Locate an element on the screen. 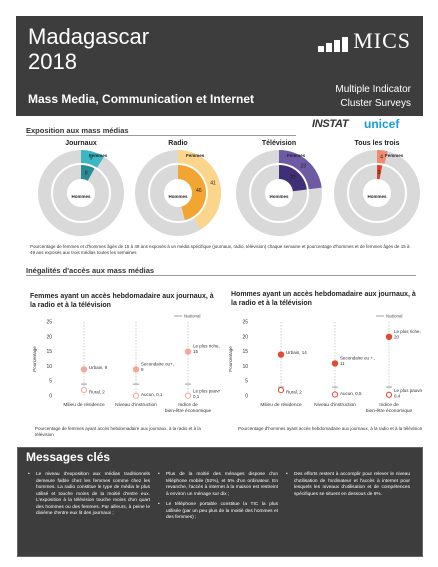  x-category-label: bien-être économique is located at coordinates (389, 411).